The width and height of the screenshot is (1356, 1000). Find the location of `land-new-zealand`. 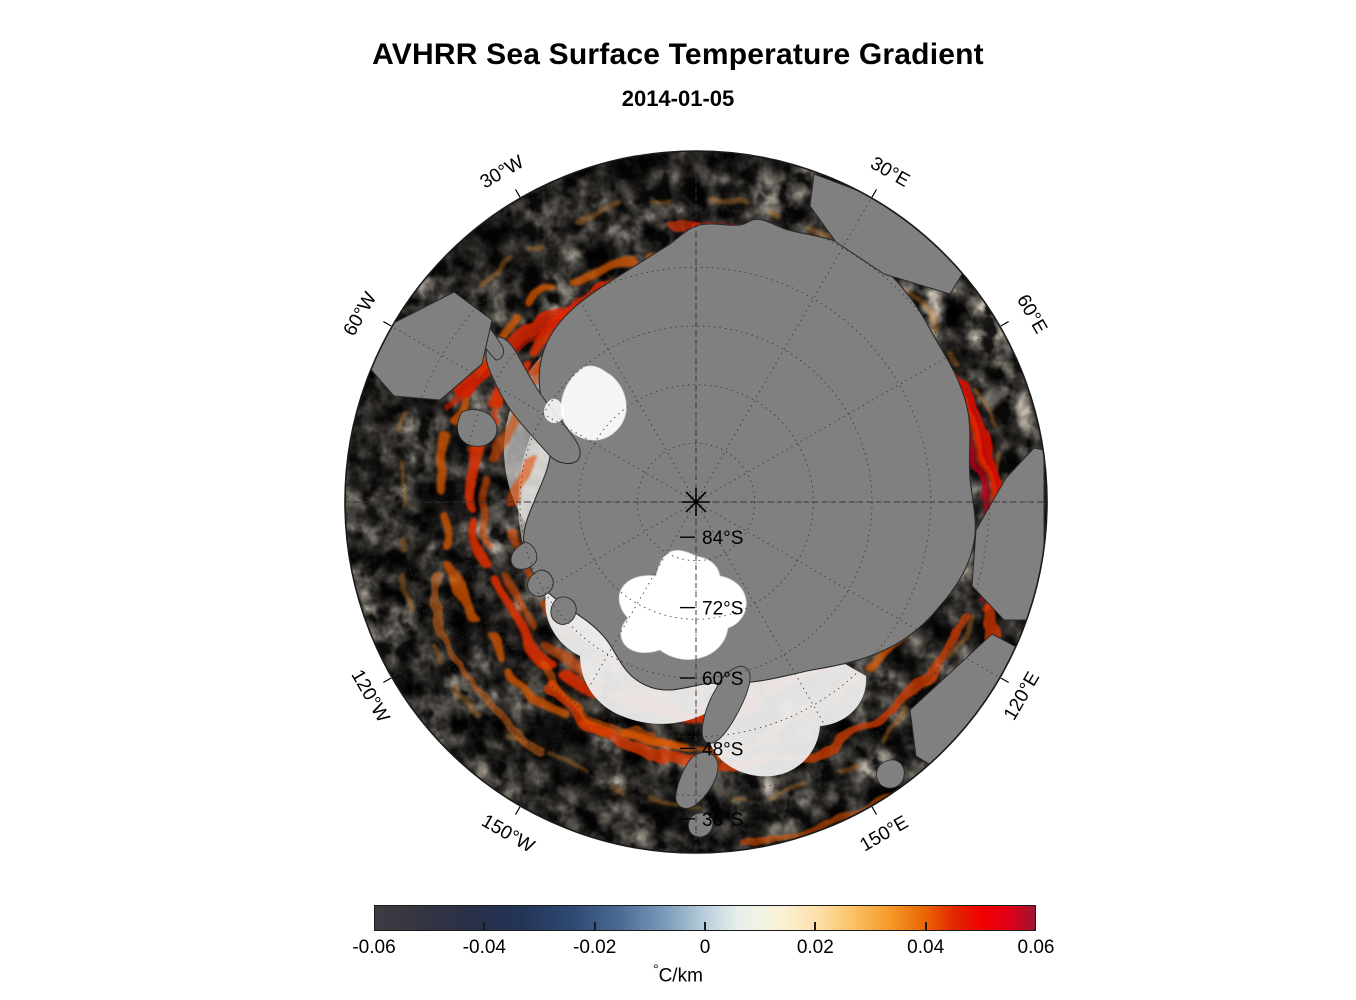

land-new-zealand is located at coordinates (726, 704).